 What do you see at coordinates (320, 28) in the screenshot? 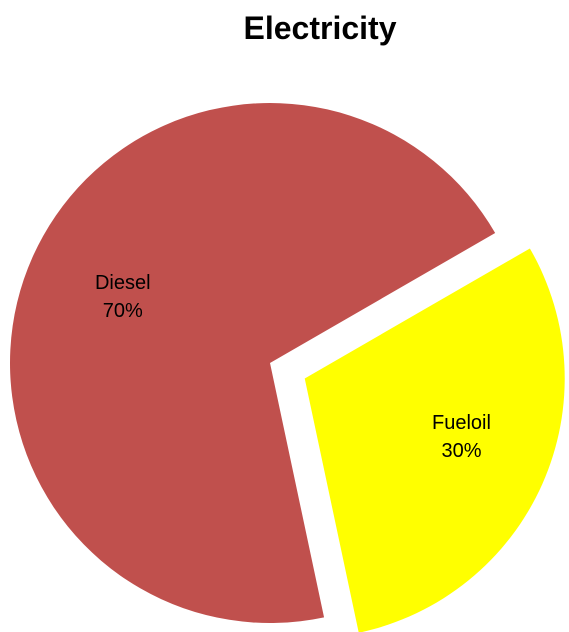
I see `chart-title: Electricity` at bounding box center [320, 28].